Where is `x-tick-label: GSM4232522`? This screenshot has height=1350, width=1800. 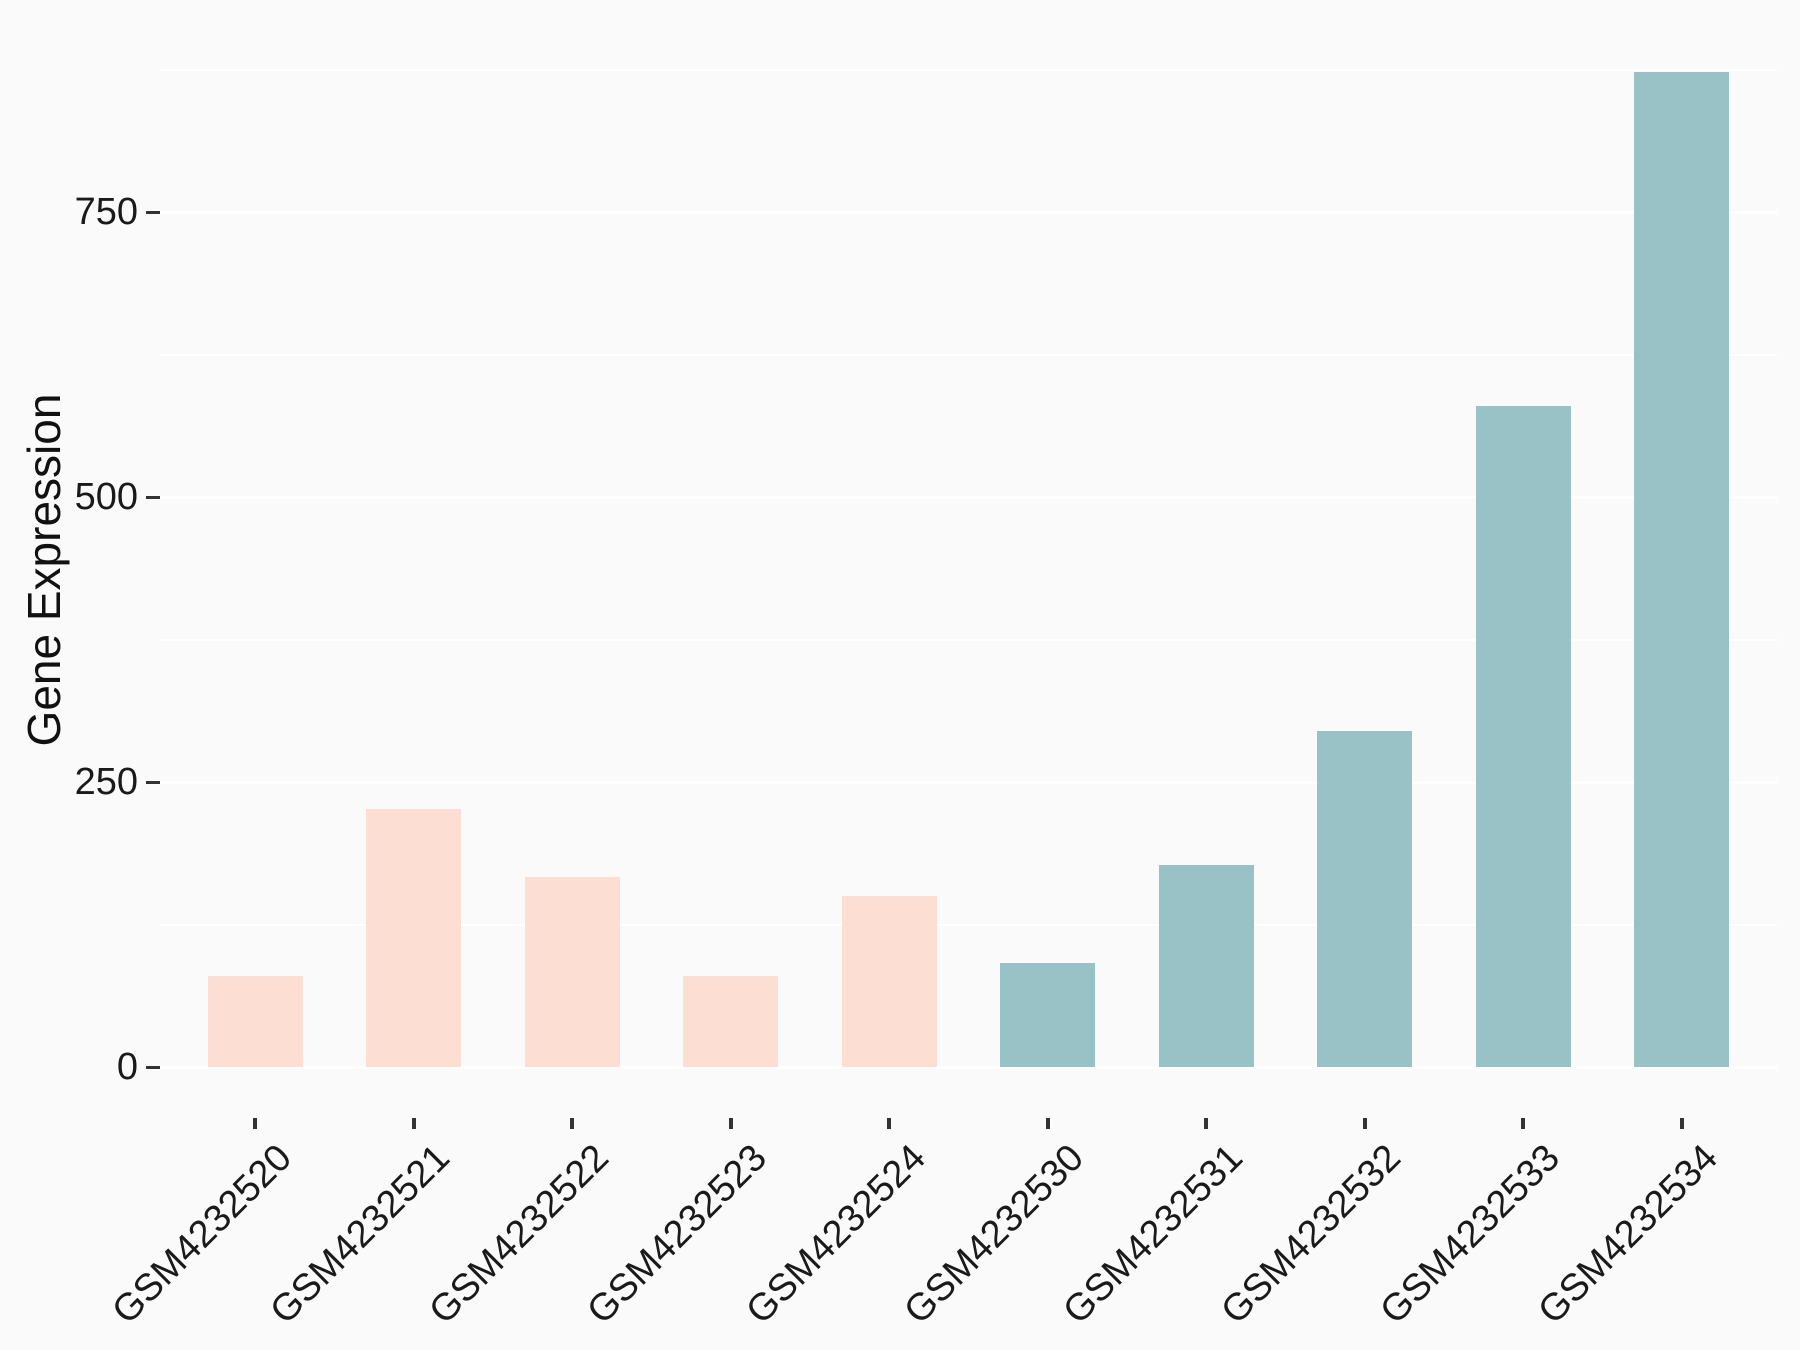
x-tick-label: GSM4232522 is located at coordinates (519, 1234).